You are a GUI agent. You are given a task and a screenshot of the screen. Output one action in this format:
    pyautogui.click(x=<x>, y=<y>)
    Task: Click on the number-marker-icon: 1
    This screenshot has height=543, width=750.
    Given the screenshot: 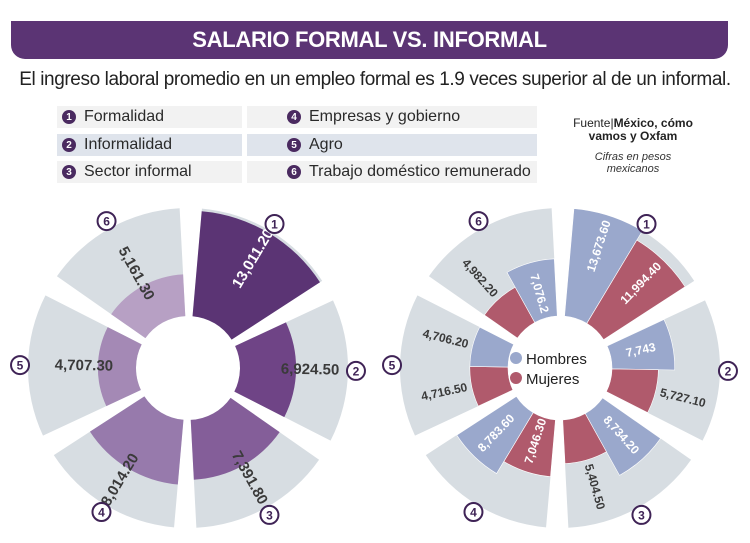 What is the action you would take?
    pyautogui.click(x=69, y=117)
    